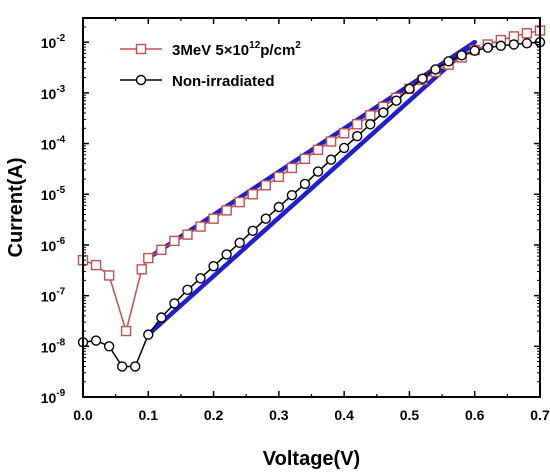 This screenshot has width=550, height=475. Describe the element at coordinates (279, 415) in the screenshot. I see `x-tick-label-3: 0.3` at that location.